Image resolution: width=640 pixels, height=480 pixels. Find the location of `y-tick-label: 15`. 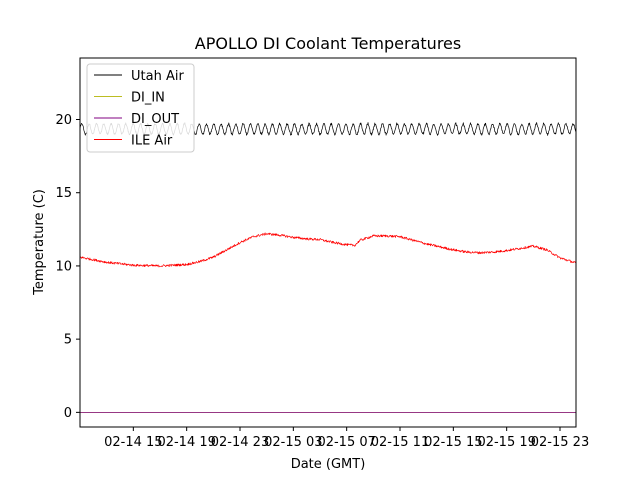

y-tick-label: 15 is located at coordinates (63, 193).